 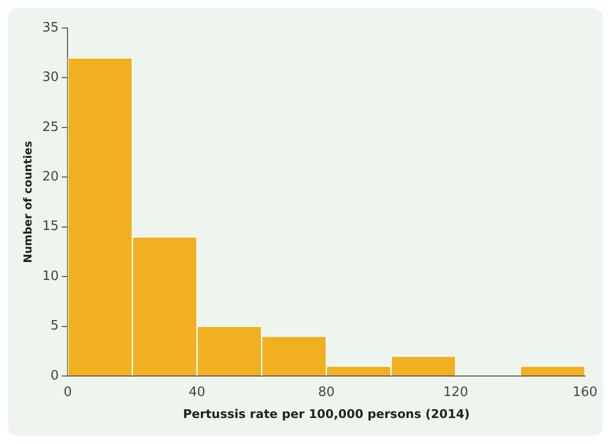 What do you see at coordinates (50, 127) in the screenshot?
I see `y-tick-label: 25` at bounding box center [50, 127].